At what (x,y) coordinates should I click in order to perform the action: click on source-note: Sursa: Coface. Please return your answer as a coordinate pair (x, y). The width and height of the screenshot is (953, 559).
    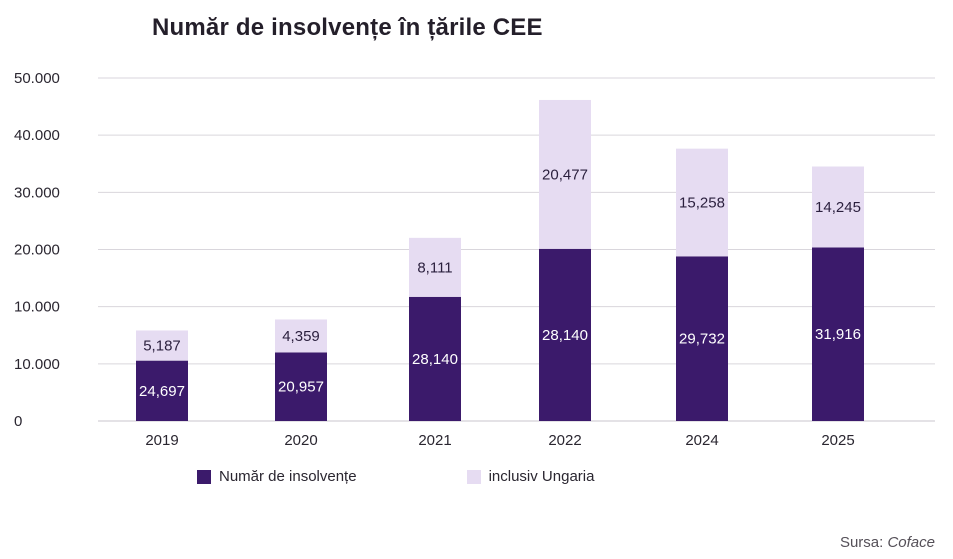
    Looking at the image, I should click on (887, 542).